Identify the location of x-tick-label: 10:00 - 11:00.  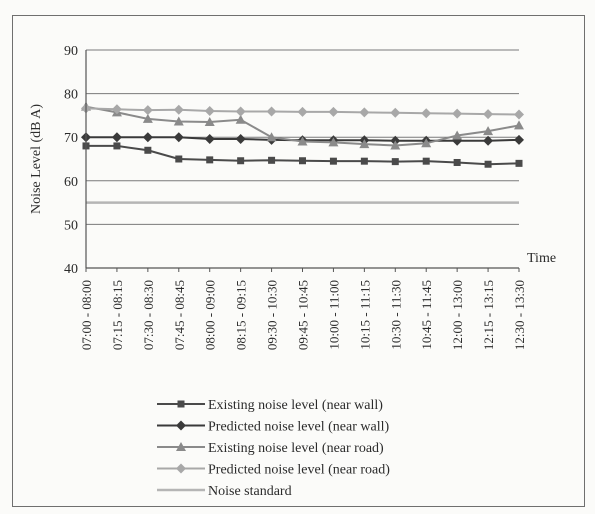
(333, 315).